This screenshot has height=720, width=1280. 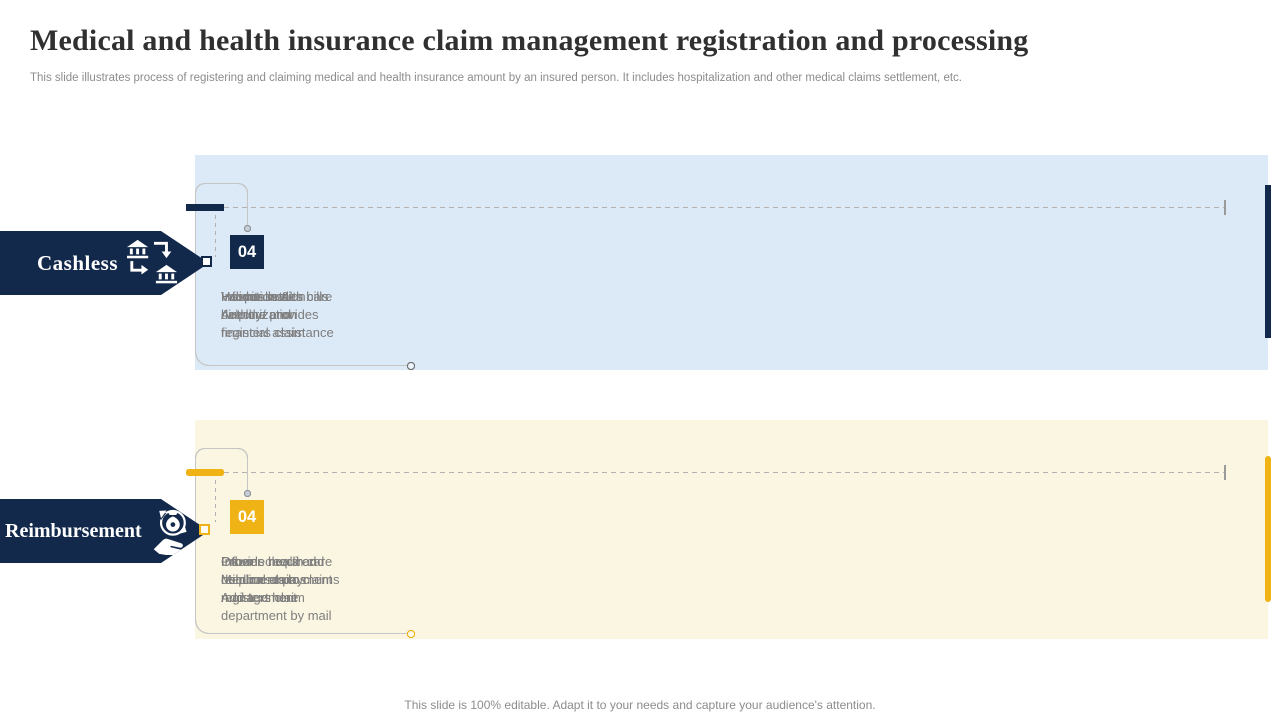 What do you see at coordinates (215, 497) in the screenshot?
I see `reimbursement-dashed-connector` at bounding box center [215, 497].